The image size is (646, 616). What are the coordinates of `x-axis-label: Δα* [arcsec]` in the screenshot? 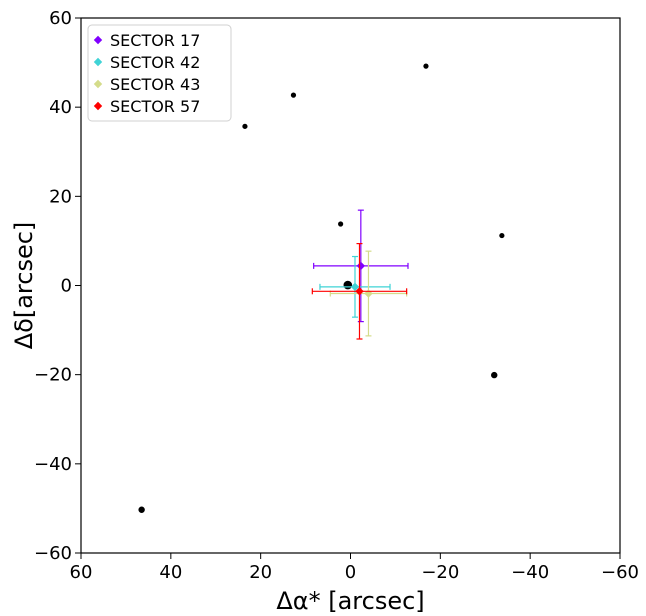 It's located at (350, 601).